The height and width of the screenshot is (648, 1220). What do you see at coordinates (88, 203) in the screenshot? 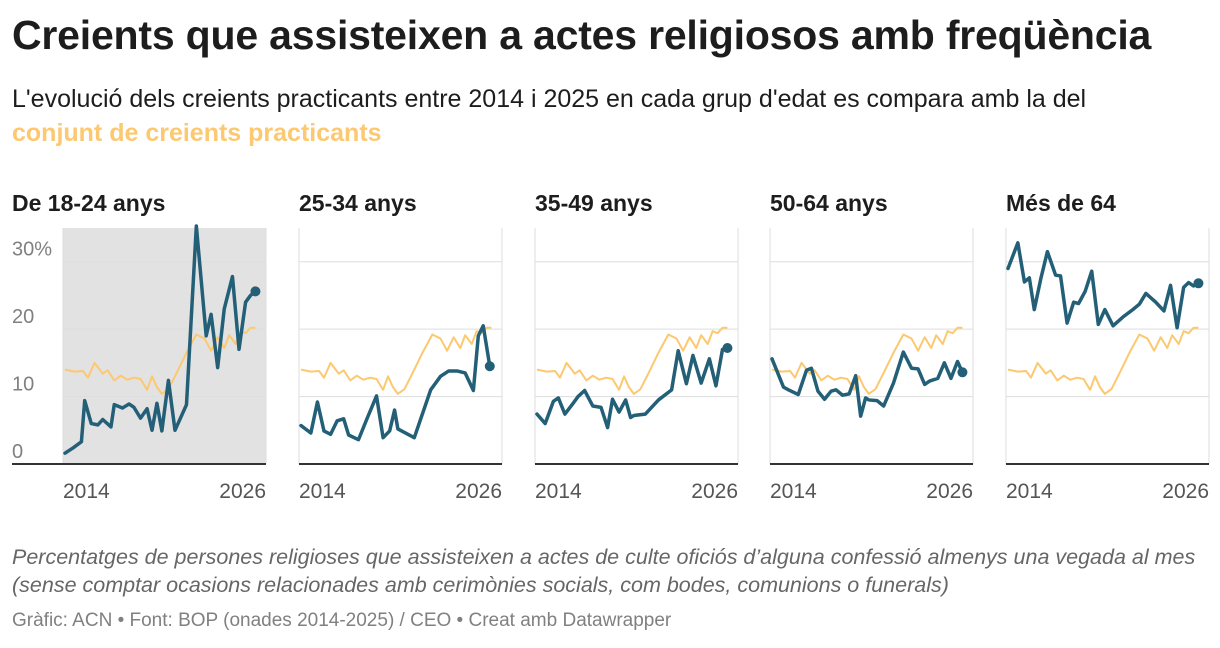
I see `panel-title: De 18-24 anys` at bounding box center [88, 203].